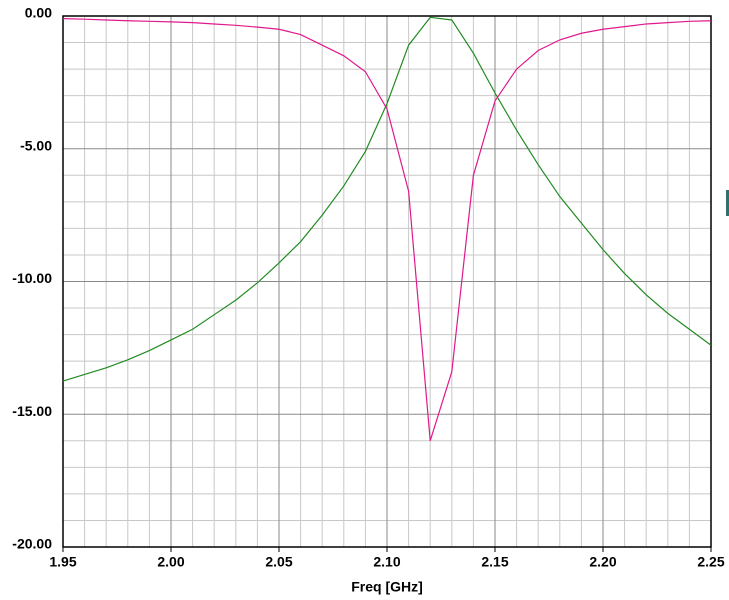  I want to click on y-tick-label: -15.00, so click(32, 411).